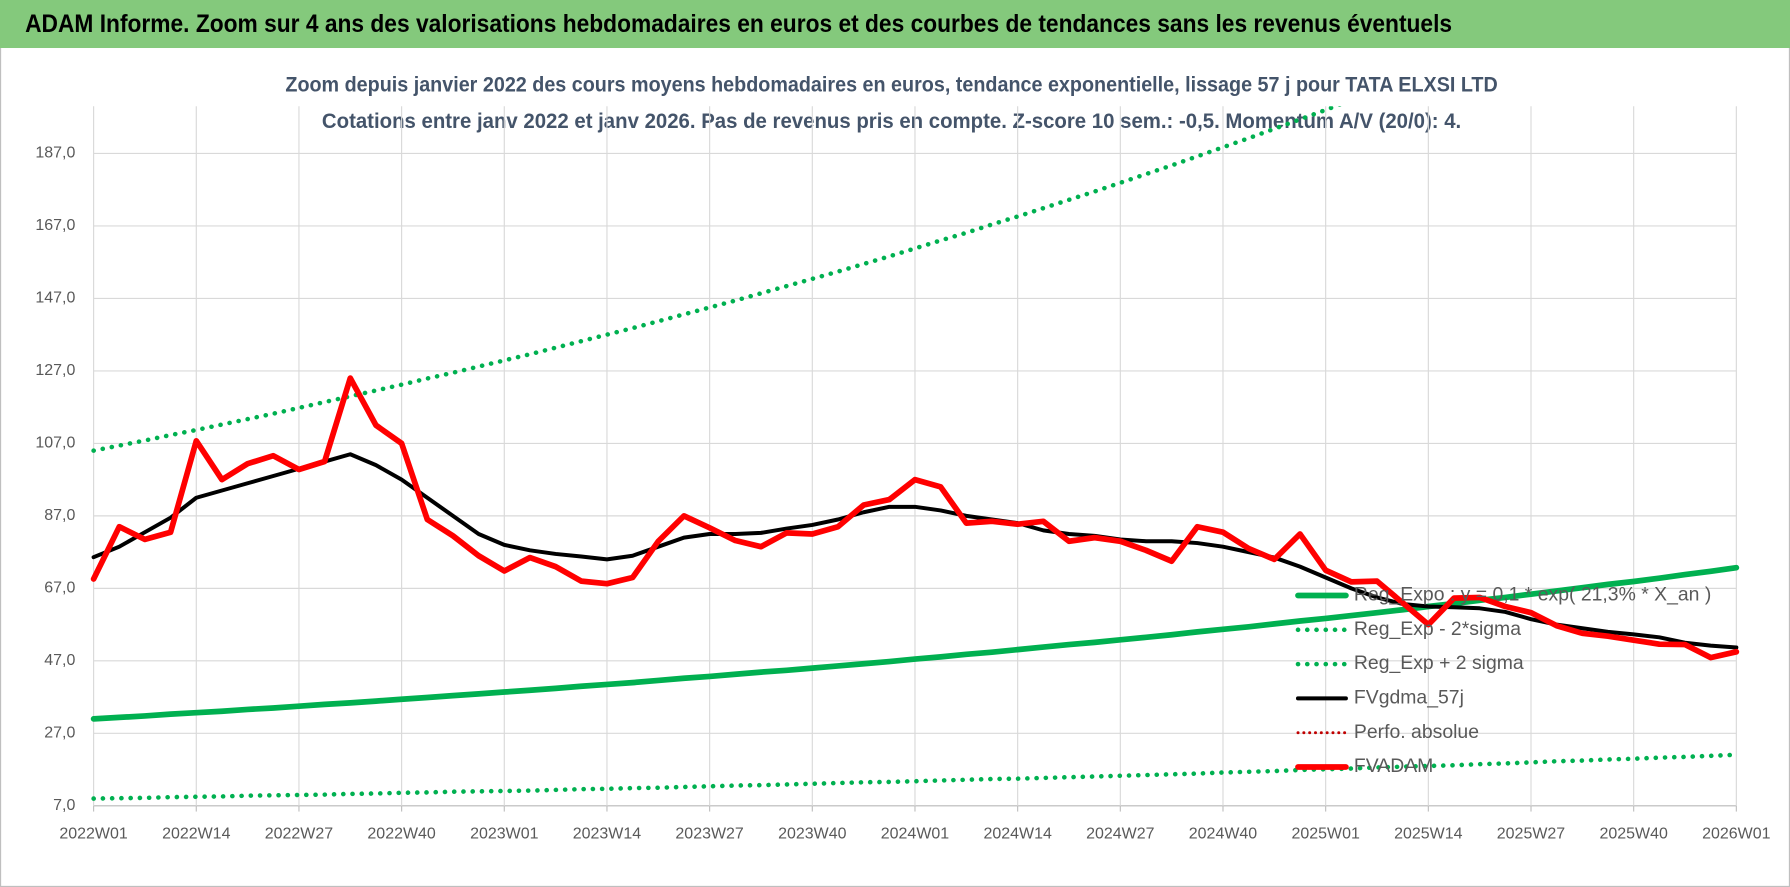  I want to click on legend-label: Reg_Exp + 2 sigma, so click(1439, 663).